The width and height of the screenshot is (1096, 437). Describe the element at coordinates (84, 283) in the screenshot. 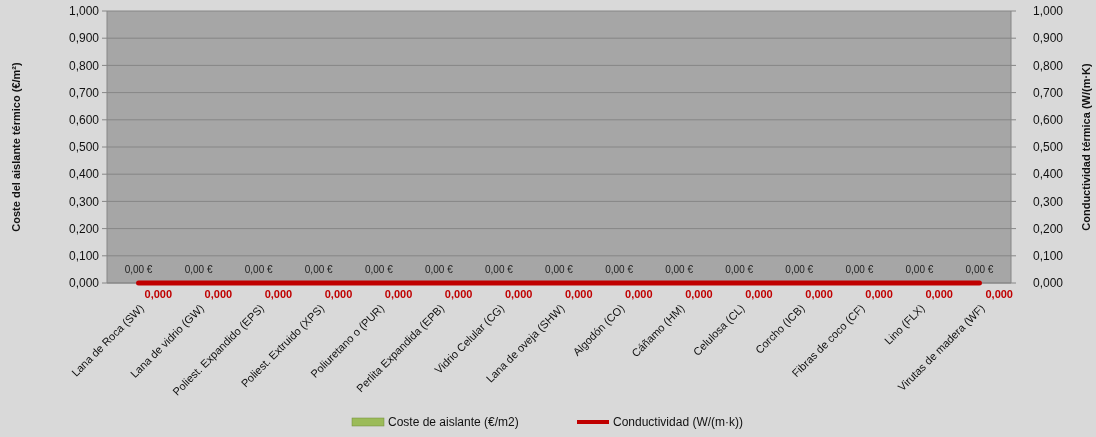

I see `y-tick-label: 0,000` at that location.